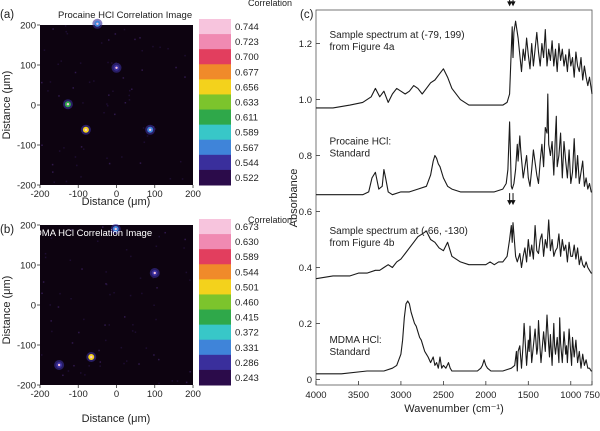 This screenshot has width=600, height=431. What do you see at coordinates (247, 42) in the screenshot?
I see `colorbar-tick-label: 0.723` at bounding box center [247, 42].